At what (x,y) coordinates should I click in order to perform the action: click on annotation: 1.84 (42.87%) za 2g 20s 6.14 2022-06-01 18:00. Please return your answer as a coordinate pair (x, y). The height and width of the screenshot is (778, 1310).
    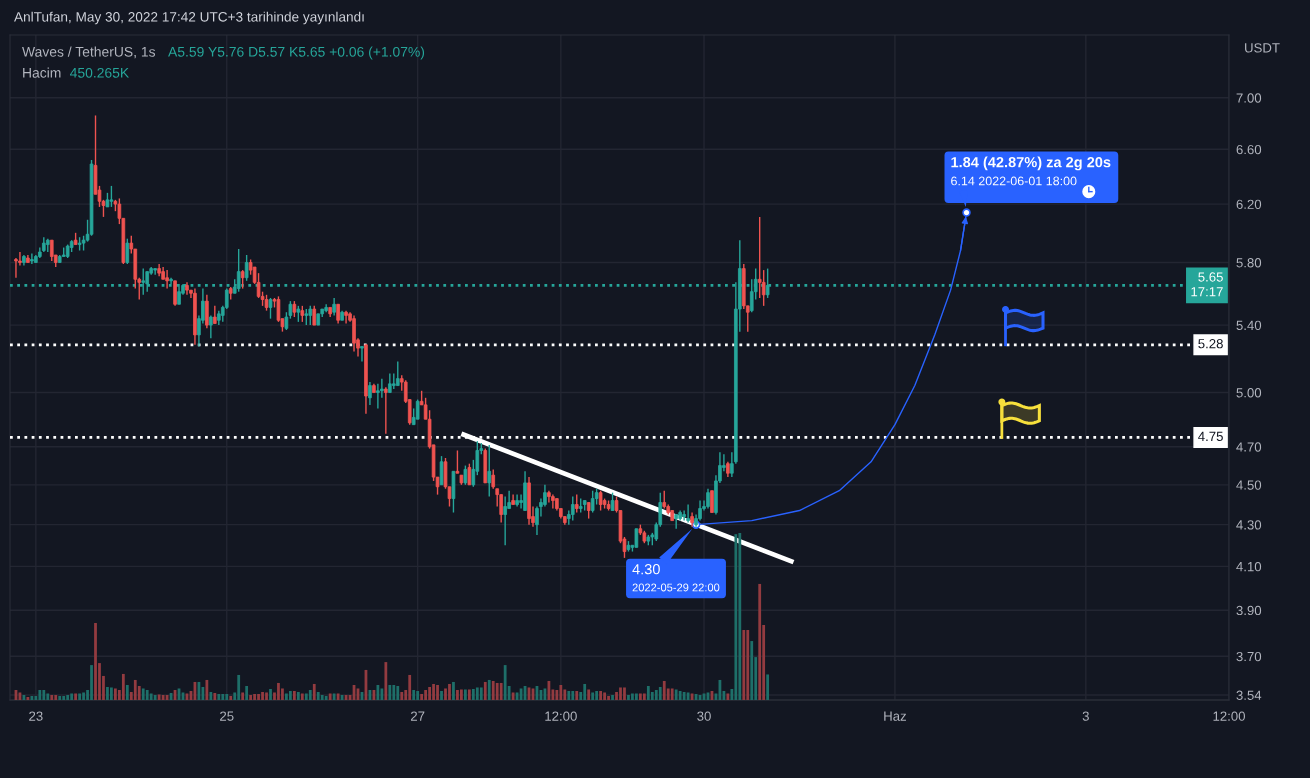
    Looking at the image, I should click on (1031, 171).